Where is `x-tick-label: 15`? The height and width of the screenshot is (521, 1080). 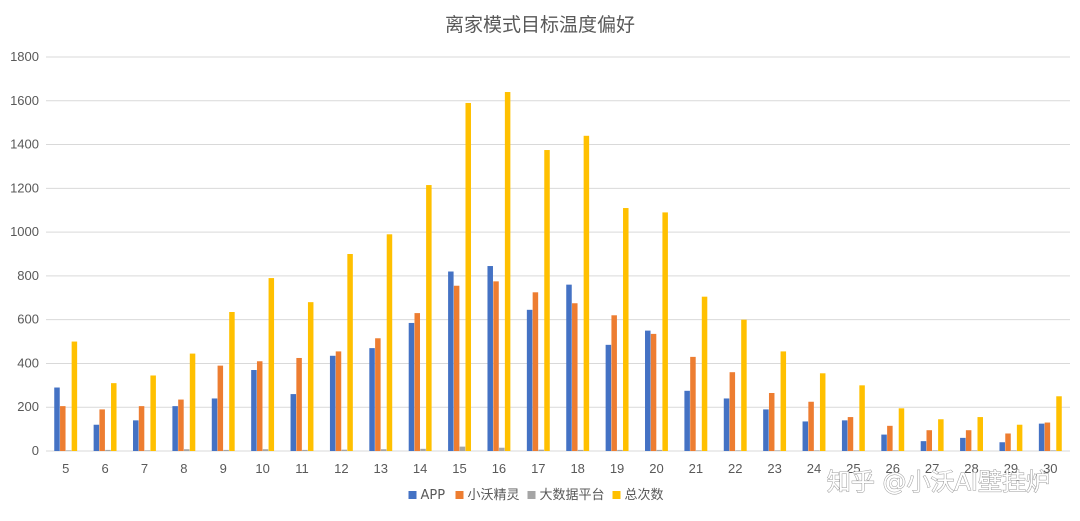 x-tick-label: 15 is located at coordinates (459, 468).